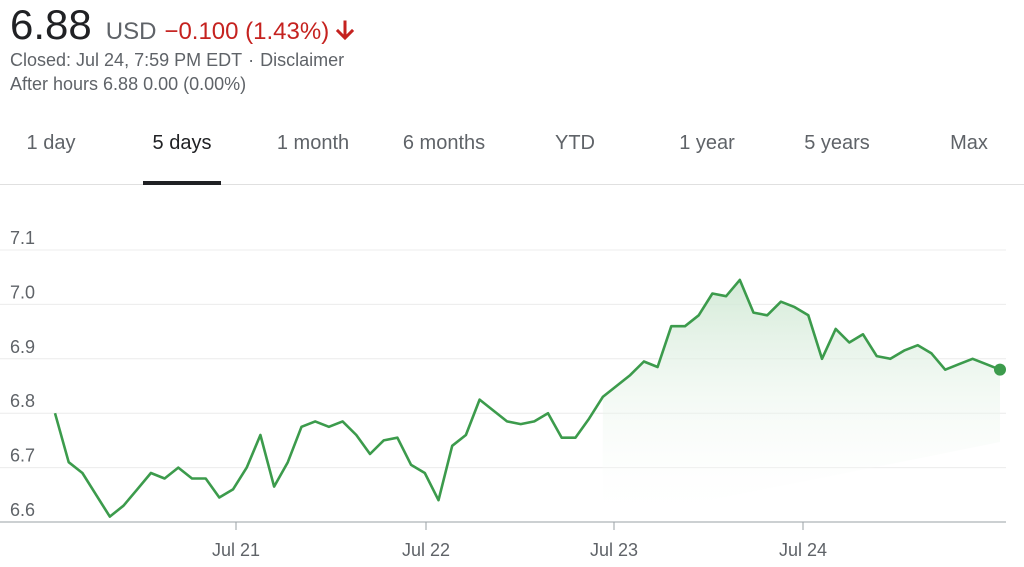 The width and height of the screenshot is (1024, 567). I want to click on y-tick-label: 6.7, so click(22, 456).